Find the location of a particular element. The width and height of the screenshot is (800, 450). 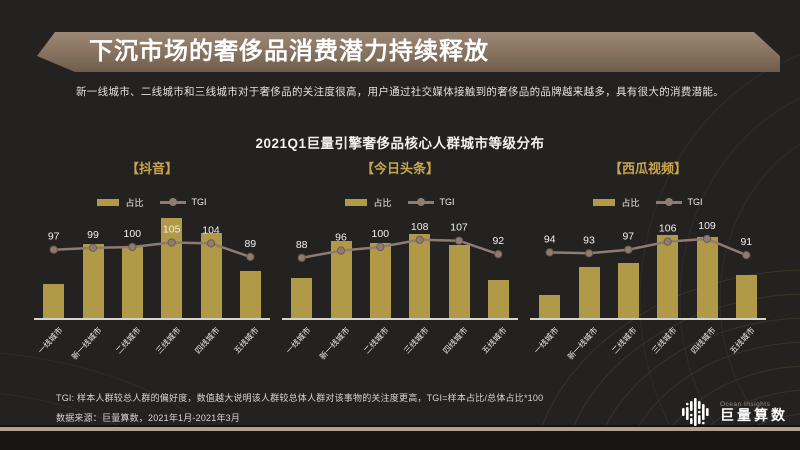

svg-text: 109 is located at coordinates (707, 226).